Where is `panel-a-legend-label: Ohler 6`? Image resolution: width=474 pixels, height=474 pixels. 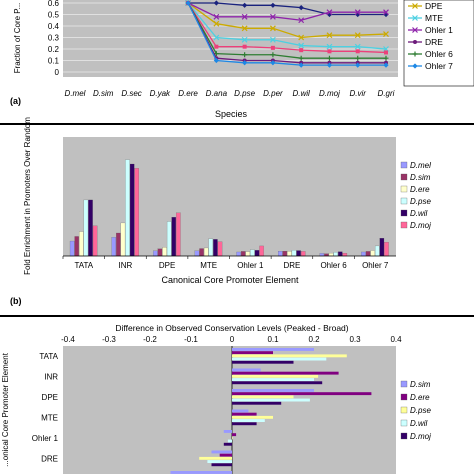 panel-a-legend-label: Ohler 6 is located at coordinates (439, 54).